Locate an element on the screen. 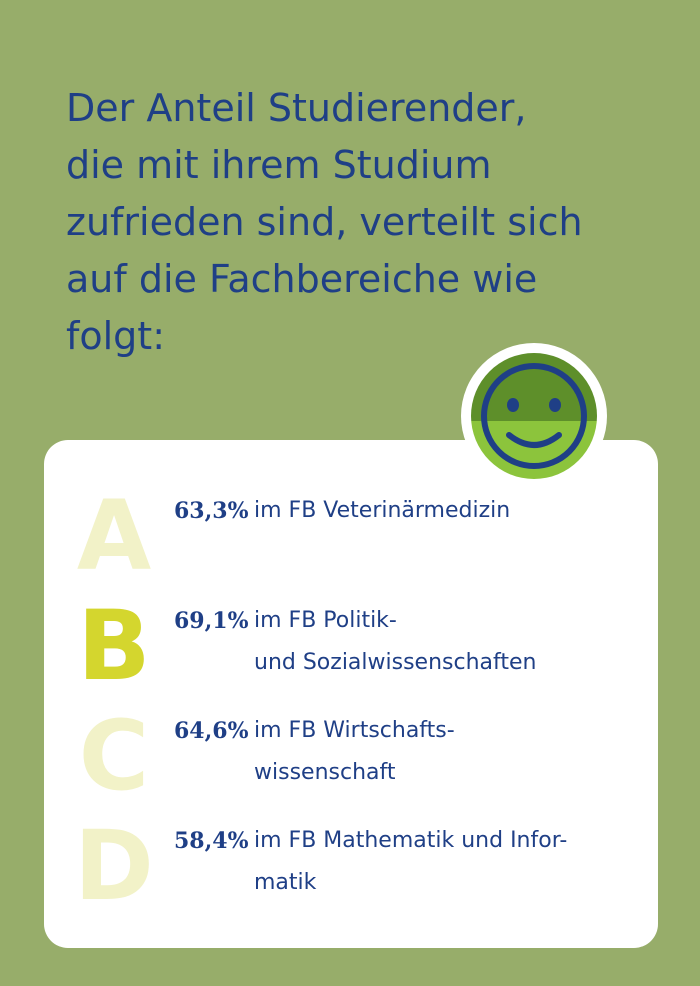 The height and width of the screenshot is (986, 700). faculty-row-c: C 64,6% im FB Wirtschafts- wissenschaft is located at coordinates (351, 758).